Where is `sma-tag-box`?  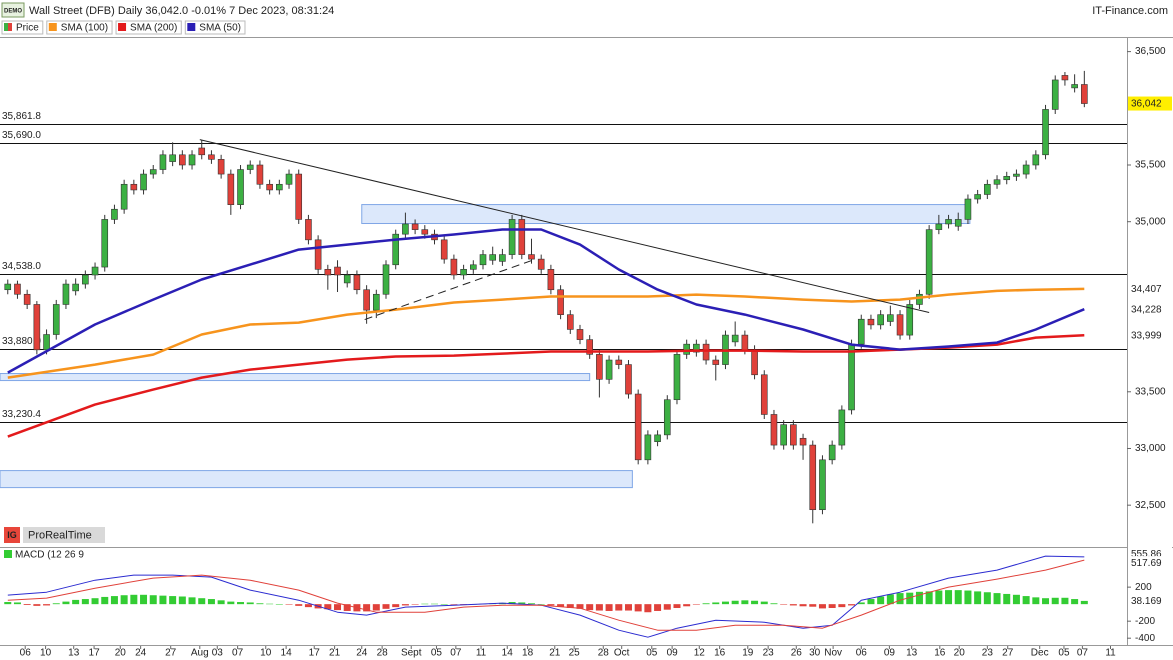 sma-tag-box is located at coordinates (1150, 335).